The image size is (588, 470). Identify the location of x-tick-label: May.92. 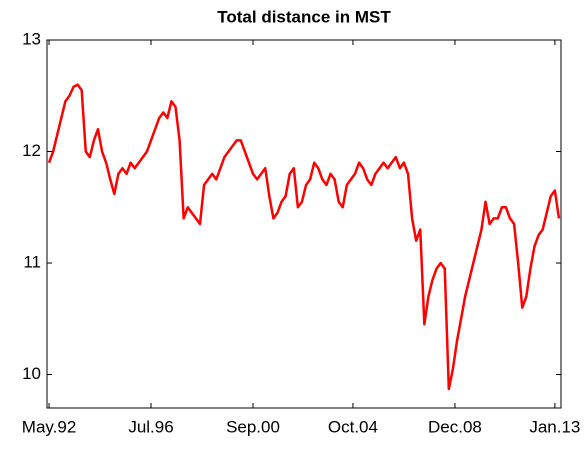
(49, 426).